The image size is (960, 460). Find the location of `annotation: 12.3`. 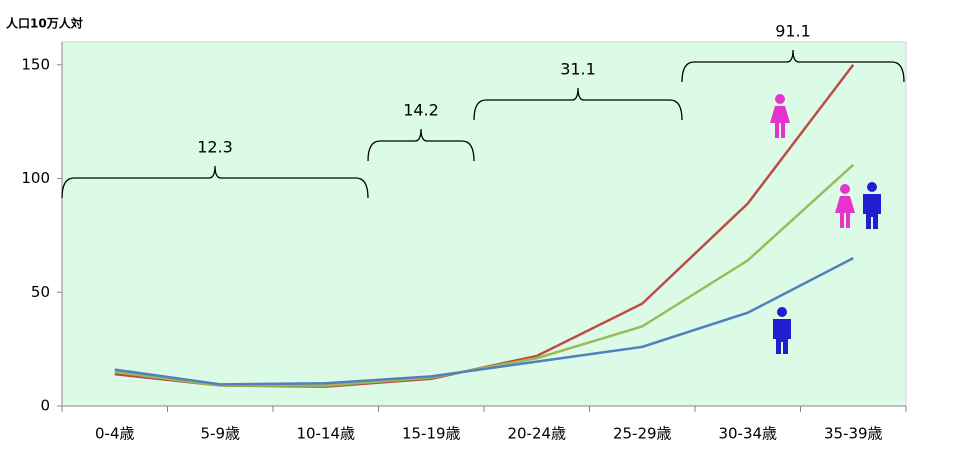

annotation: 12.3 is located at coordinates (215, 147).